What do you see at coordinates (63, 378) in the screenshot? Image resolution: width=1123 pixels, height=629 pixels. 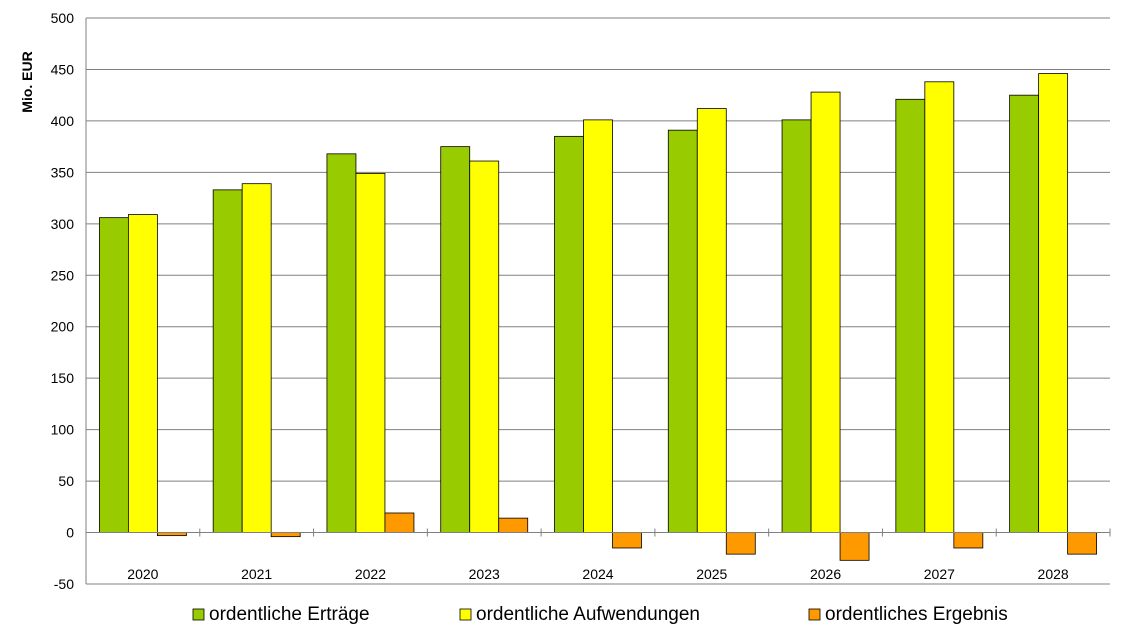 I see `y-tick-label: 150` at bounding box center [63, 378].